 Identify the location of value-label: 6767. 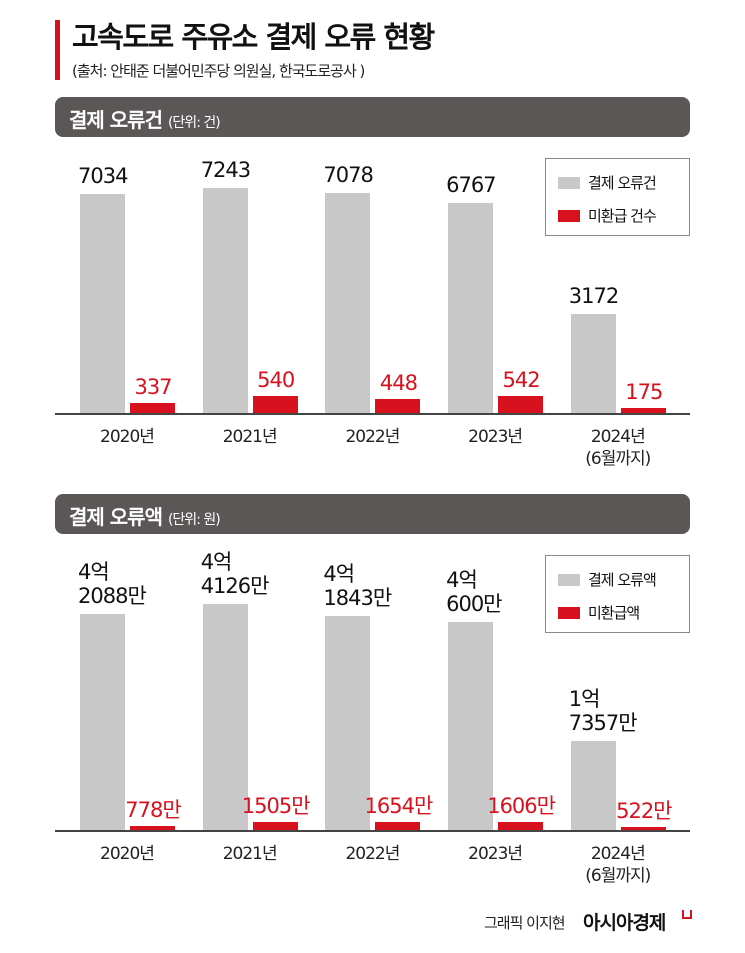
(471, 184).